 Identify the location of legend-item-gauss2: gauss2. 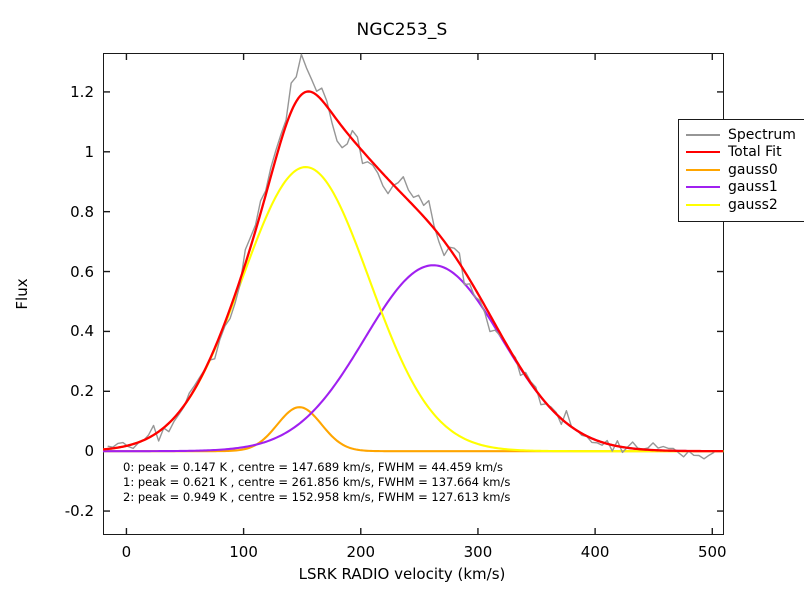
(745, 205).